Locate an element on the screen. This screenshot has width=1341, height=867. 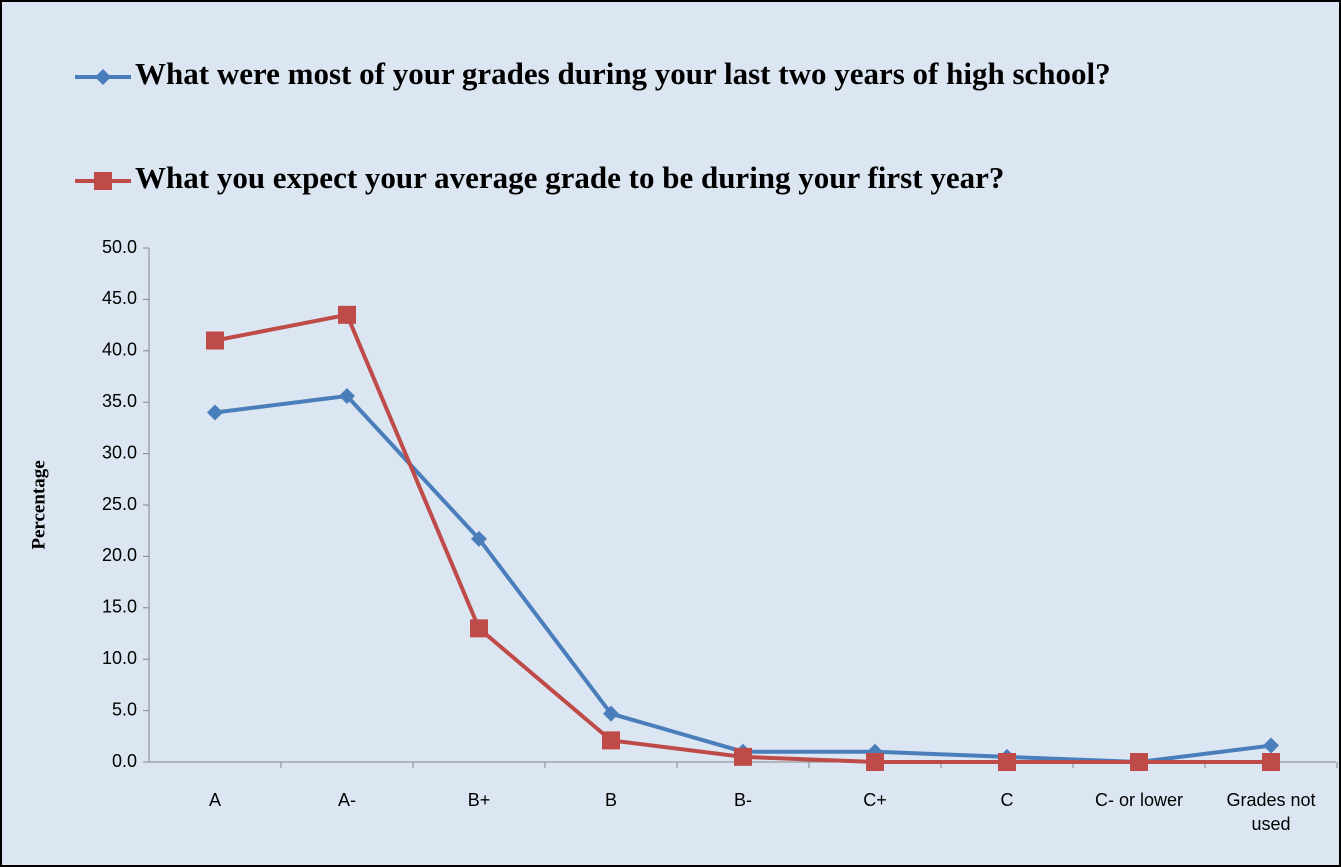
x-tick-label: B is located at coordinates (610, 800).